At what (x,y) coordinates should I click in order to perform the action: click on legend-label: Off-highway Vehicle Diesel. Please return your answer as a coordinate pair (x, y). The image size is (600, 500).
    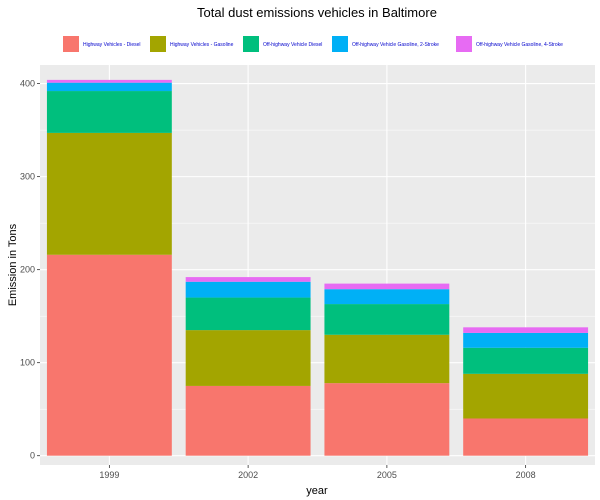
    Looking at the image, I should click on (292, 45).